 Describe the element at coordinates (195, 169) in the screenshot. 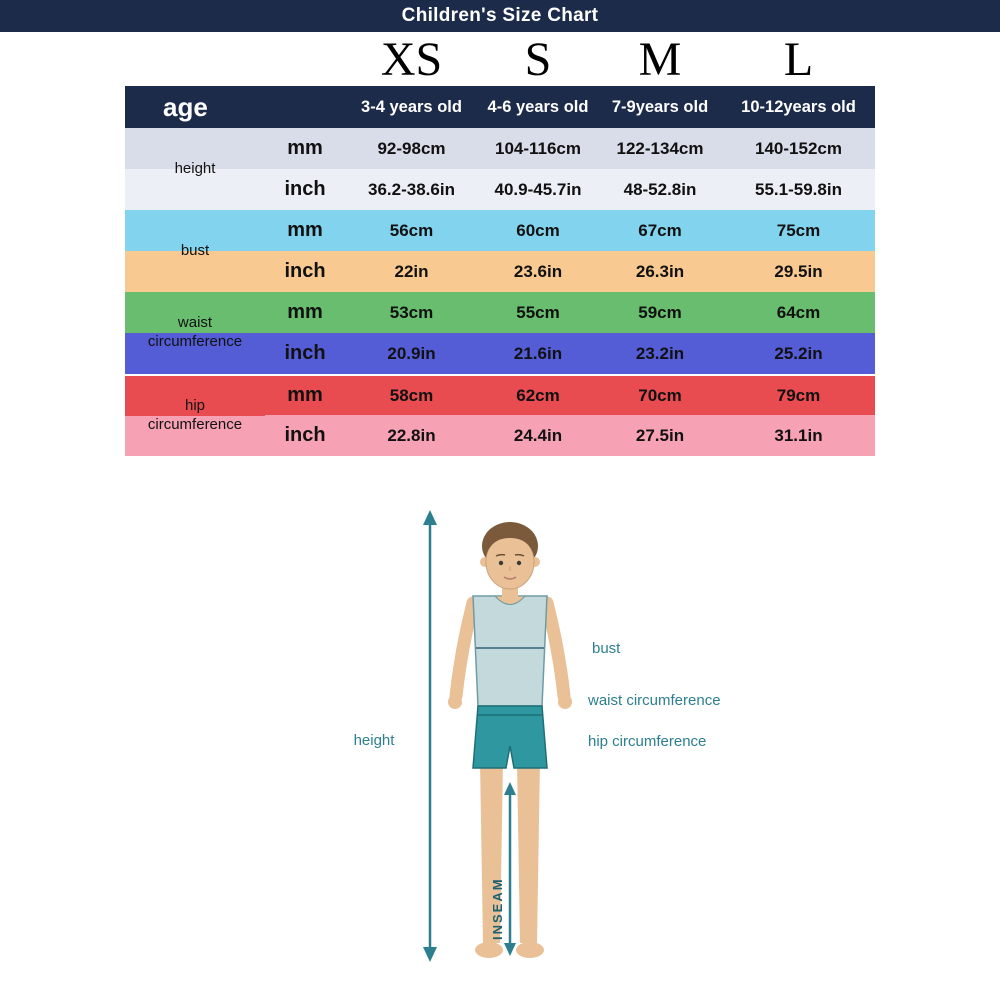

I see `row-label-height: height` at that location.